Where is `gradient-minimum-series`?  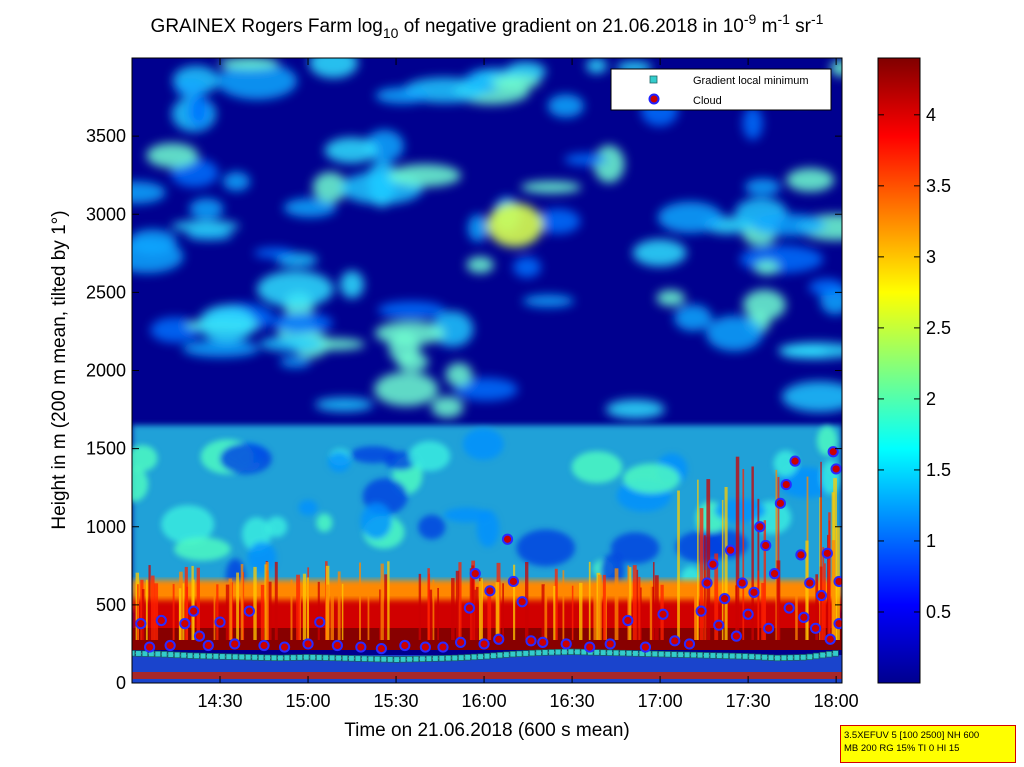 gradient-minimum-series is located at coordinates (485, 655).